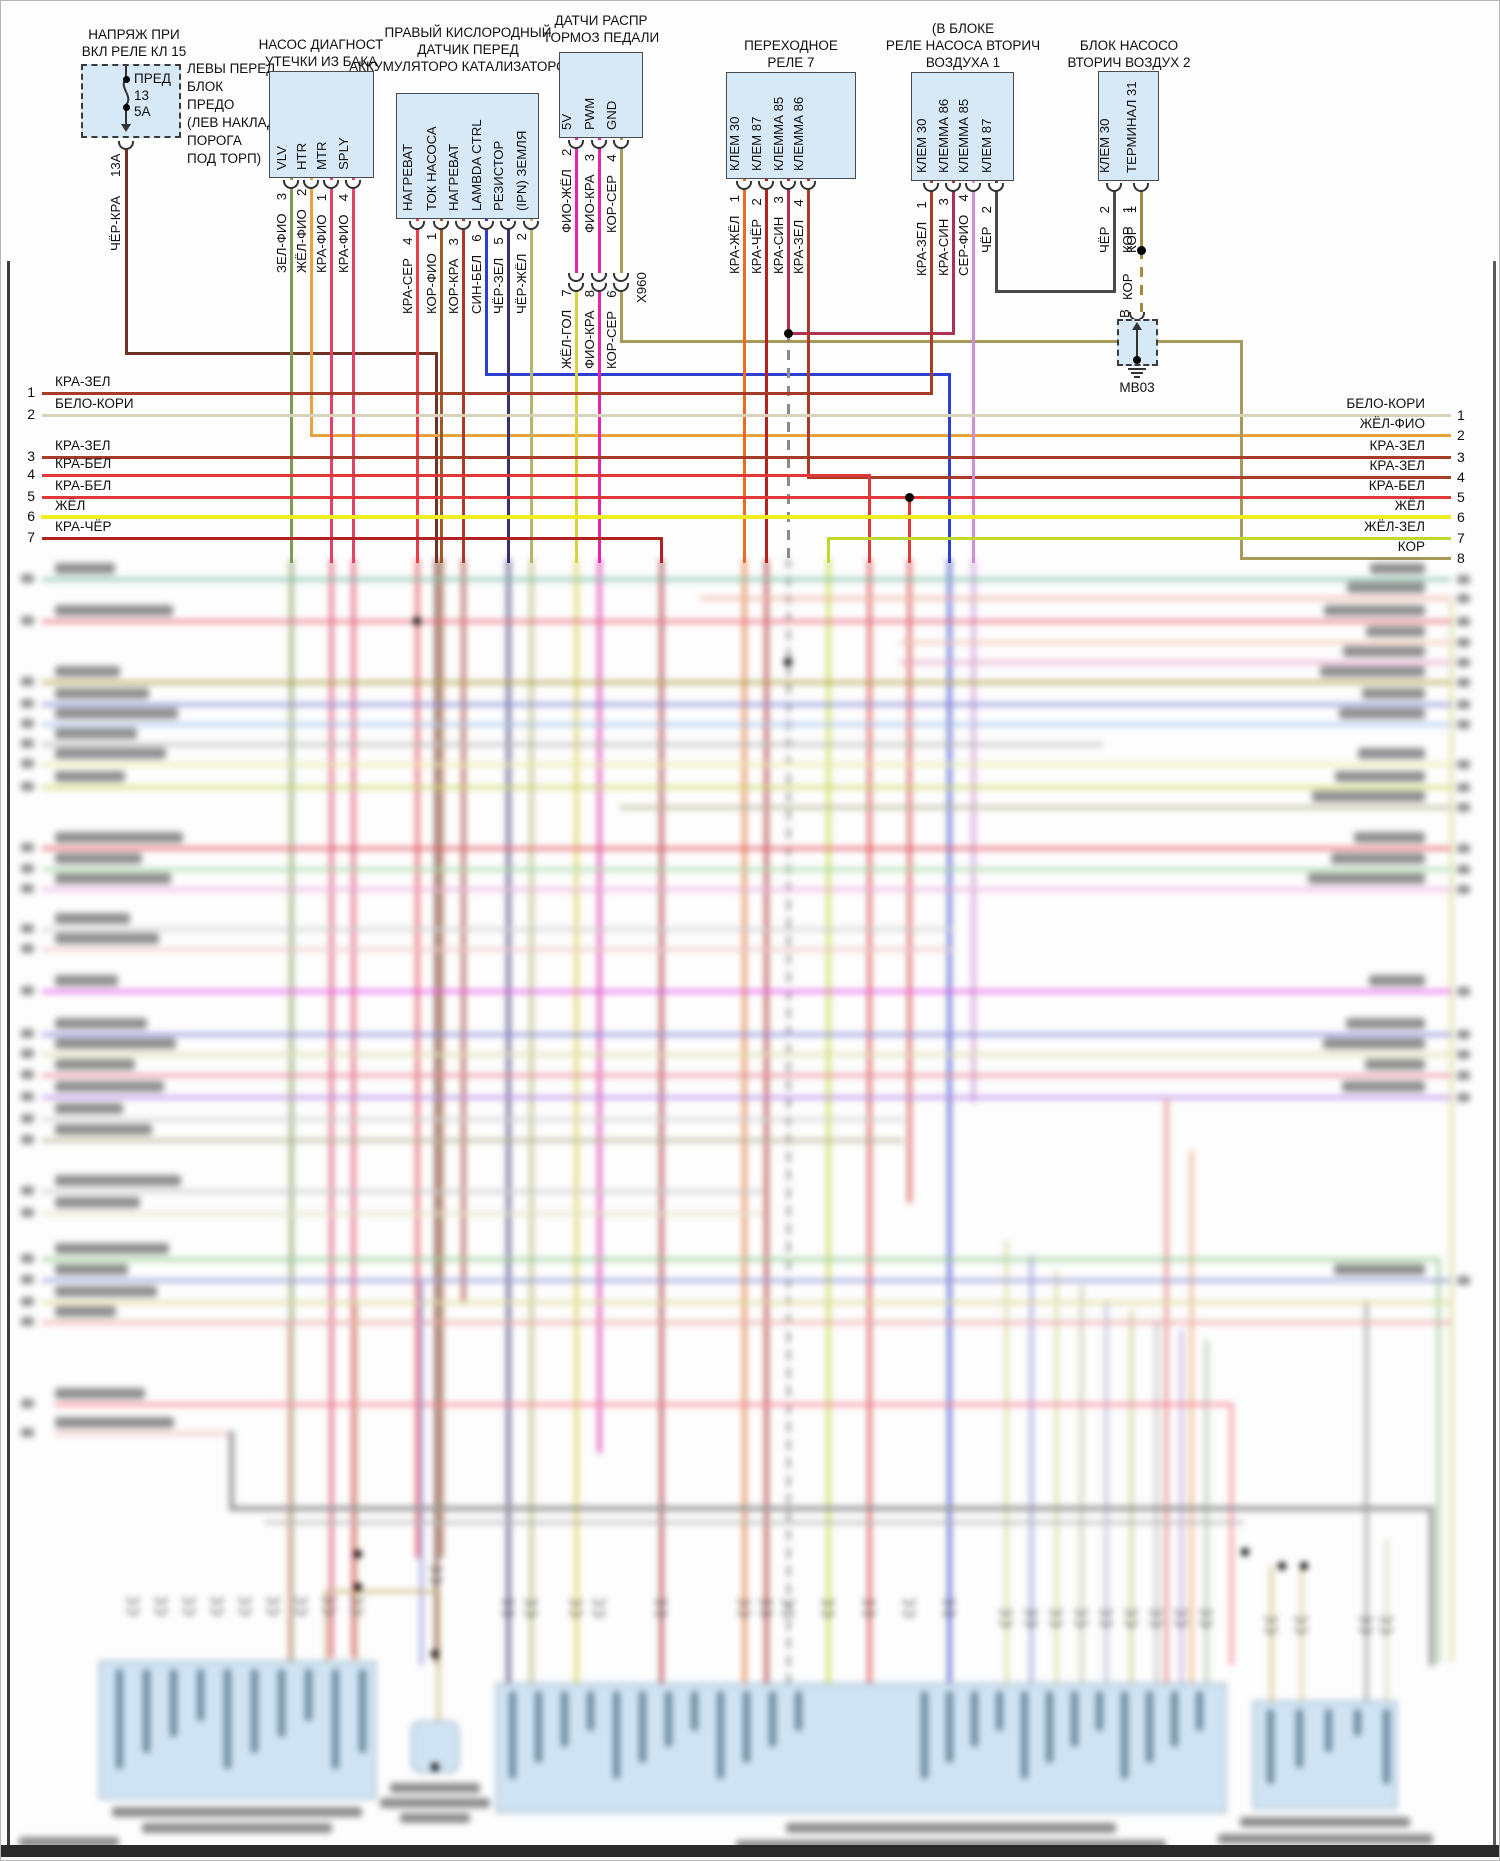 The image size is (1500, 1861). Describe the element at coordinates (407, 177) in the screenshot. I see `pin-label: НАГРЕВАТ` at that location.